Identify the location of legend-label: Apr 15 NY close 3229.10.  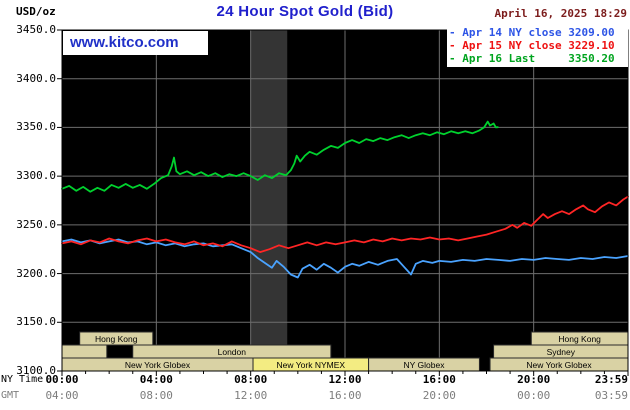
(538, 45).